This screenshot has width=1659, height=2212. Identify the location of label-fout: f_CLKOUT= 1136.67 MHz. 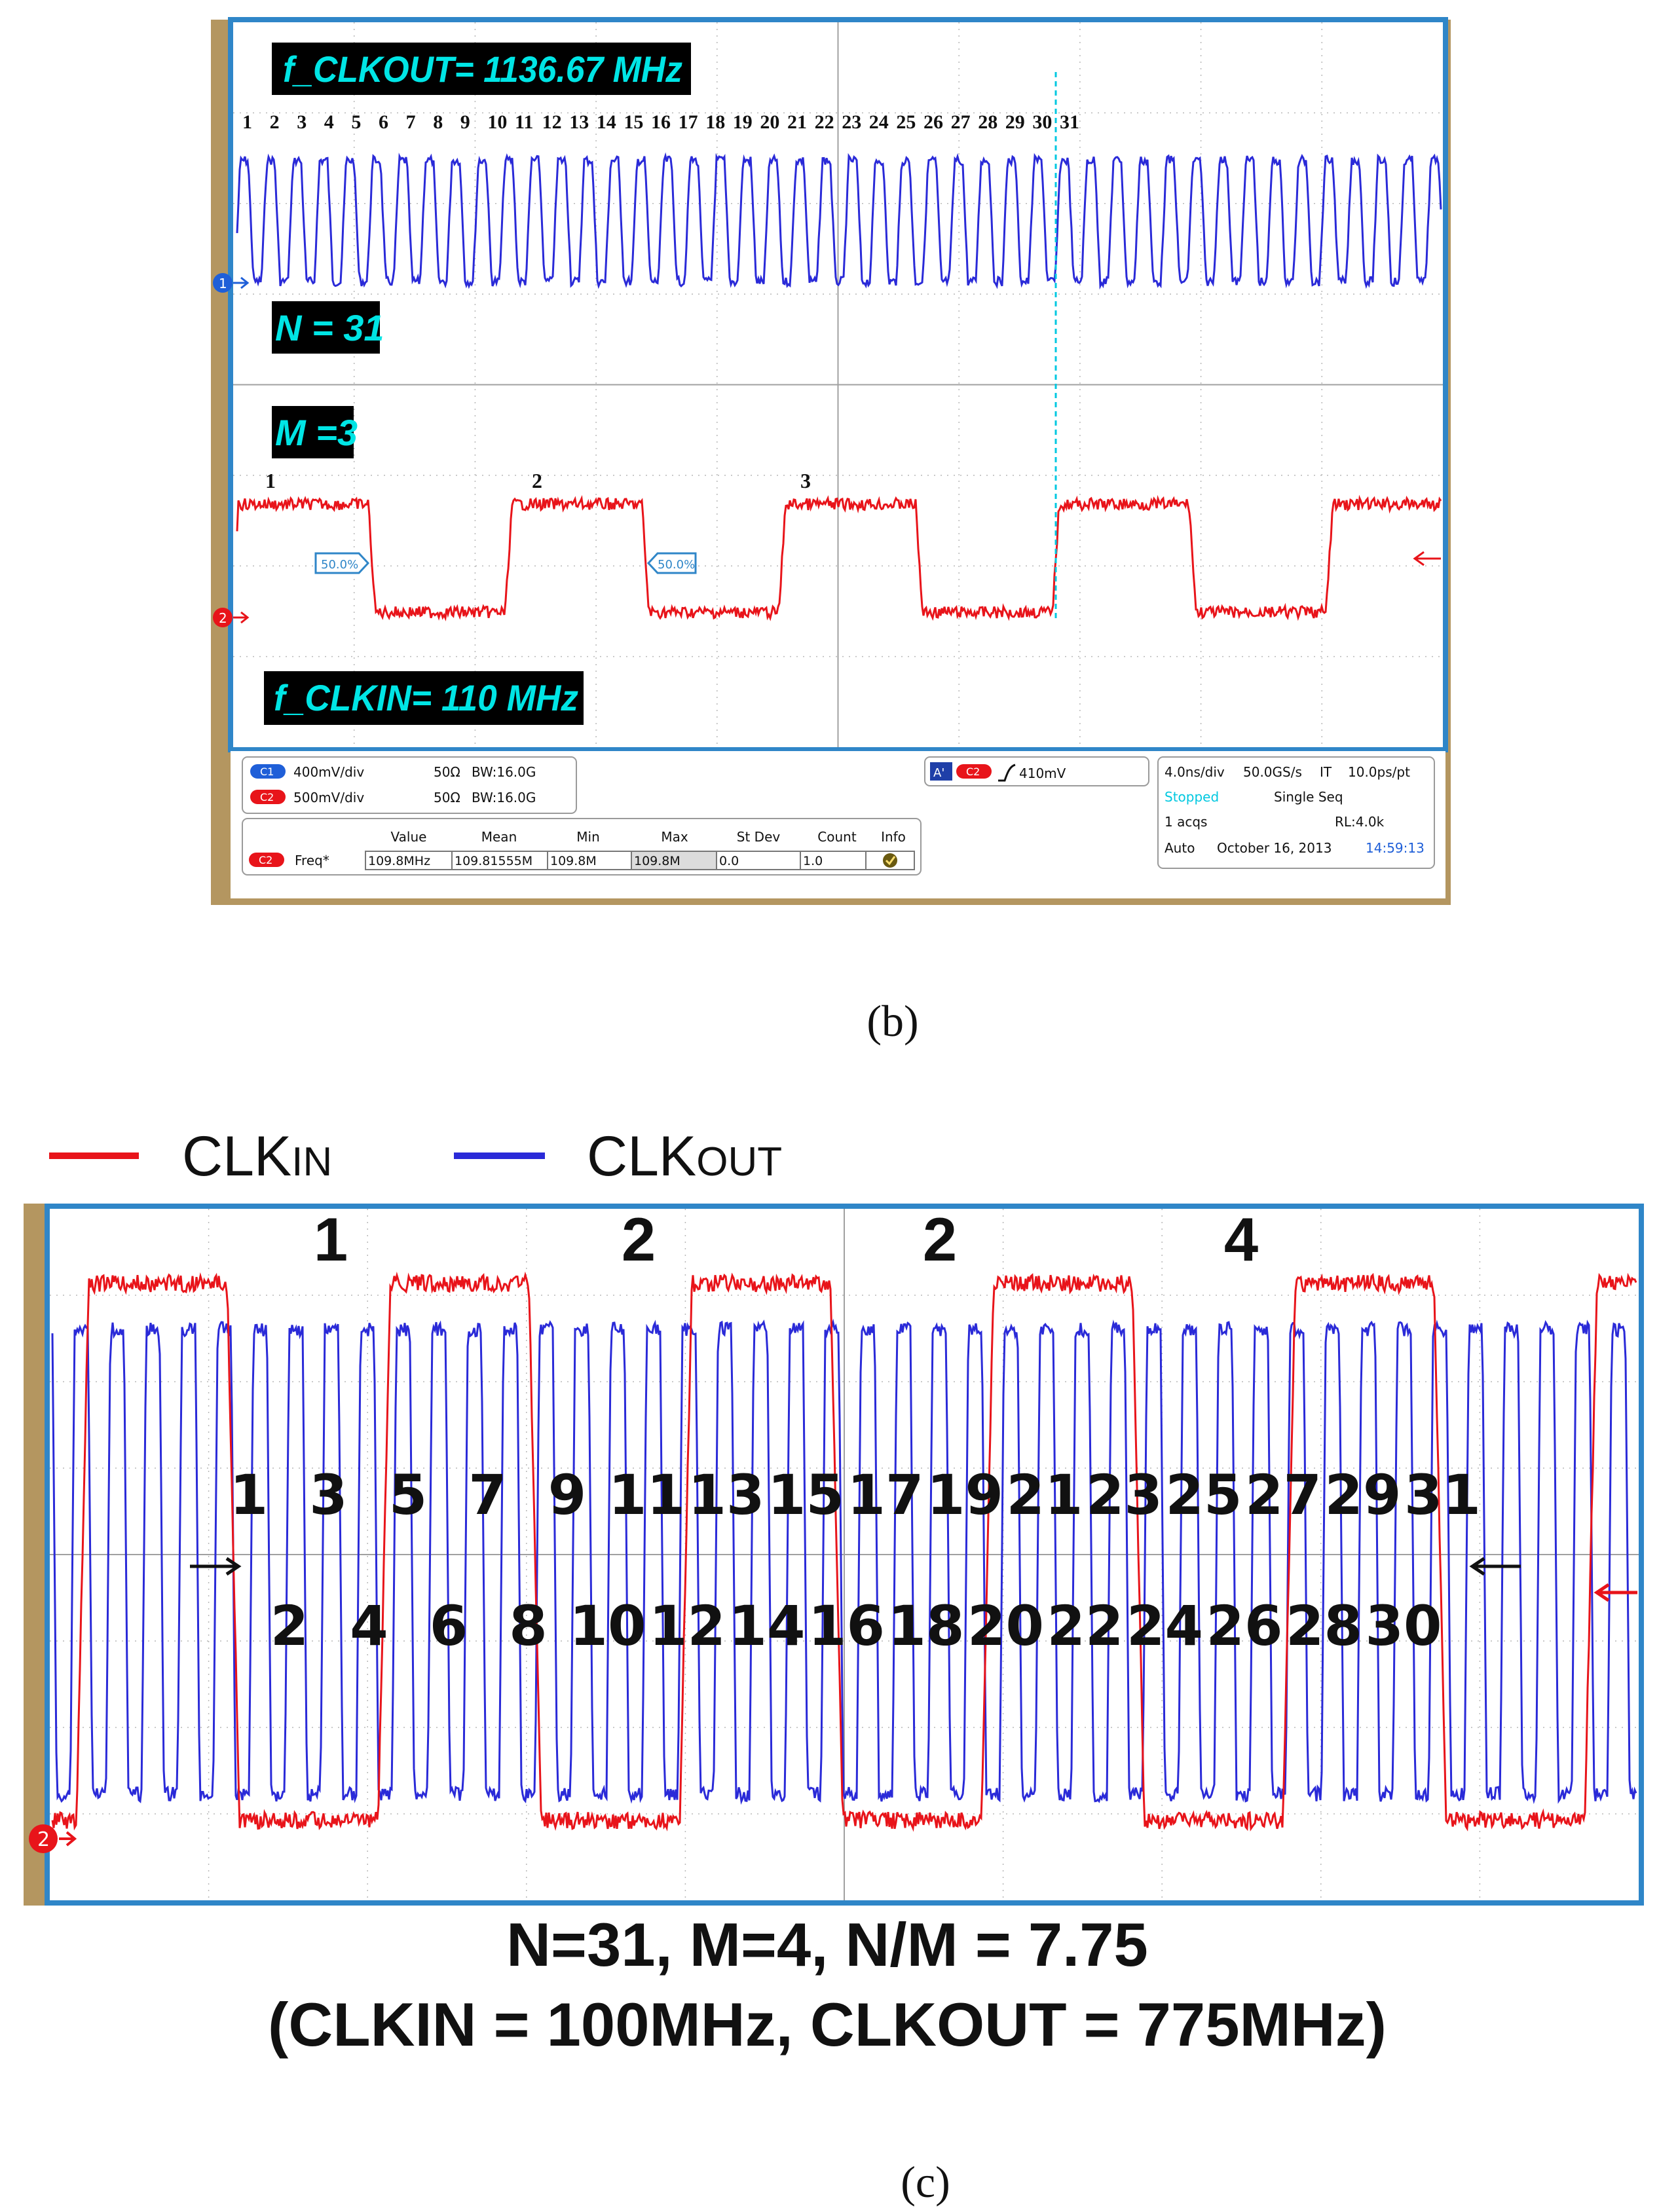
(482, 69).